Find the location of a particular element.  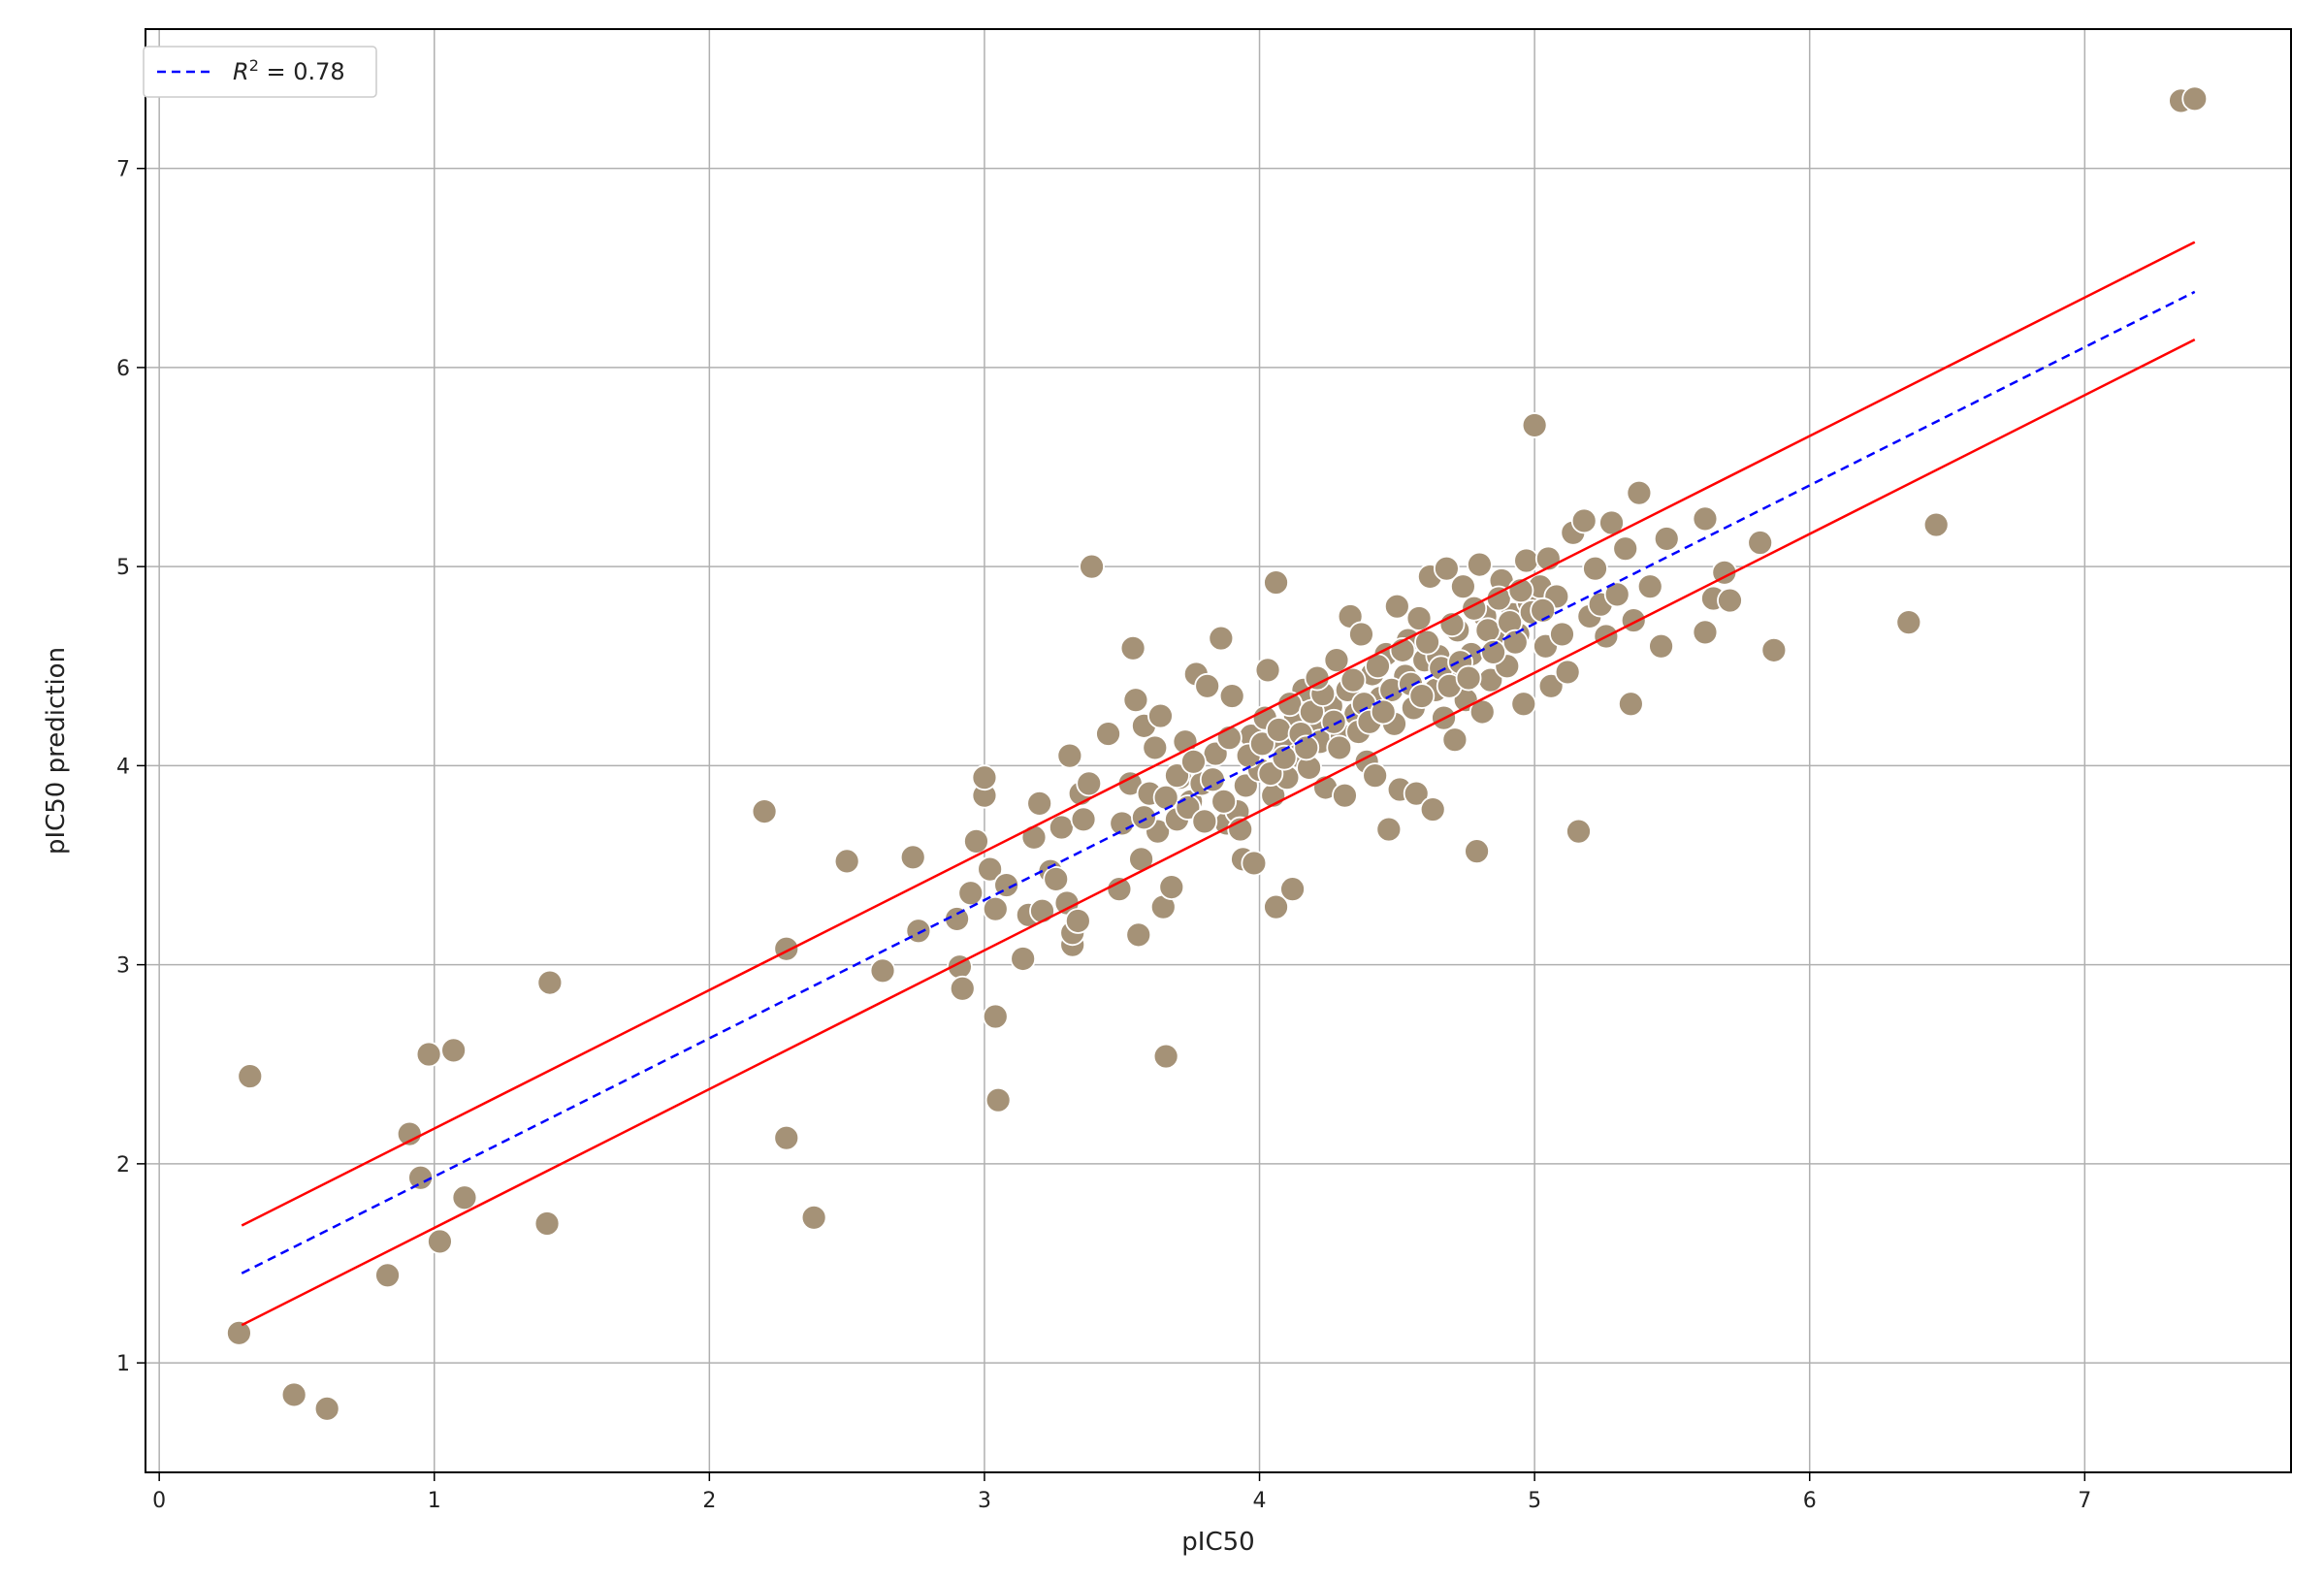

x-tick-label-6: 6 is located at coordinates (1810, 1501).